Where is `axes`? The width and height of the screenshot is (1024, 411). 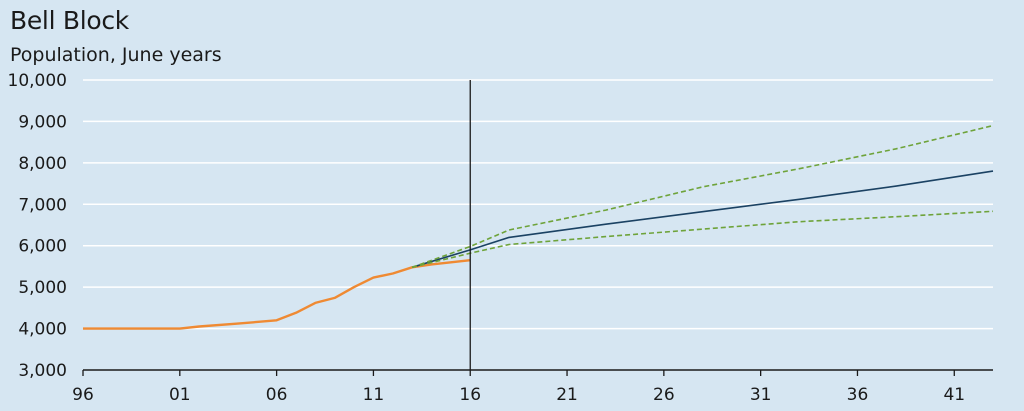
axes is located at coordinates (537, 372).